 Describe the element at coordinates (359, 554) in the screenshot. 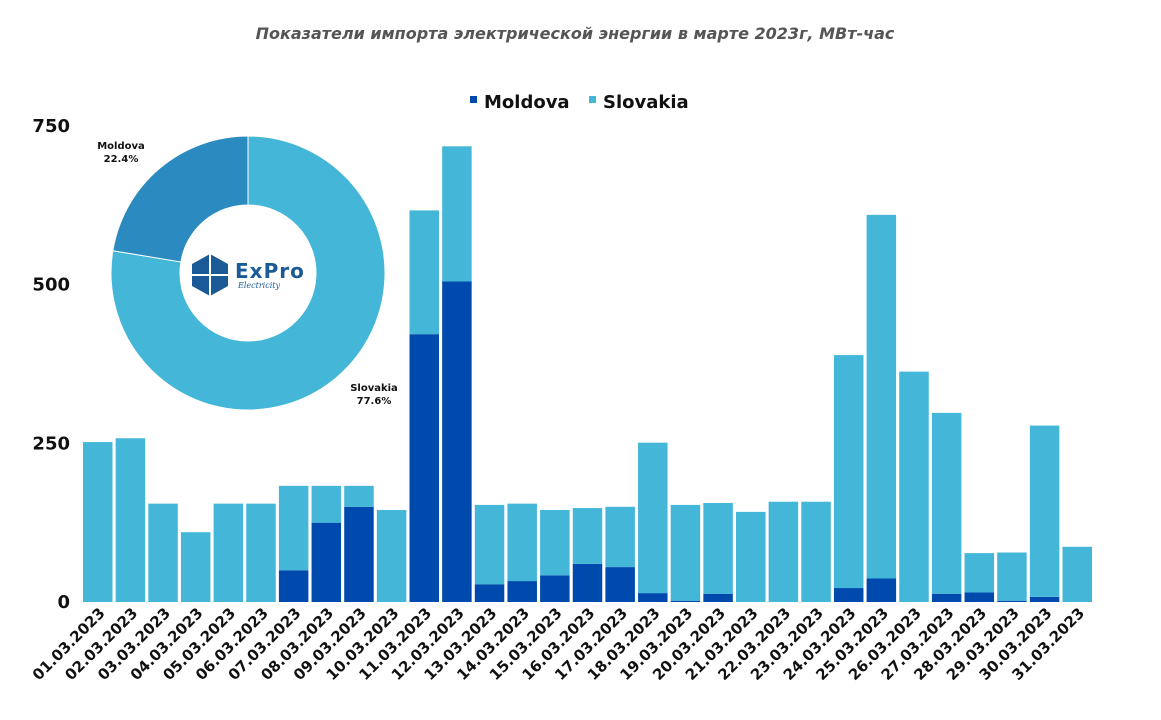

I see `bar-moldova-09.03.2023` at that location.